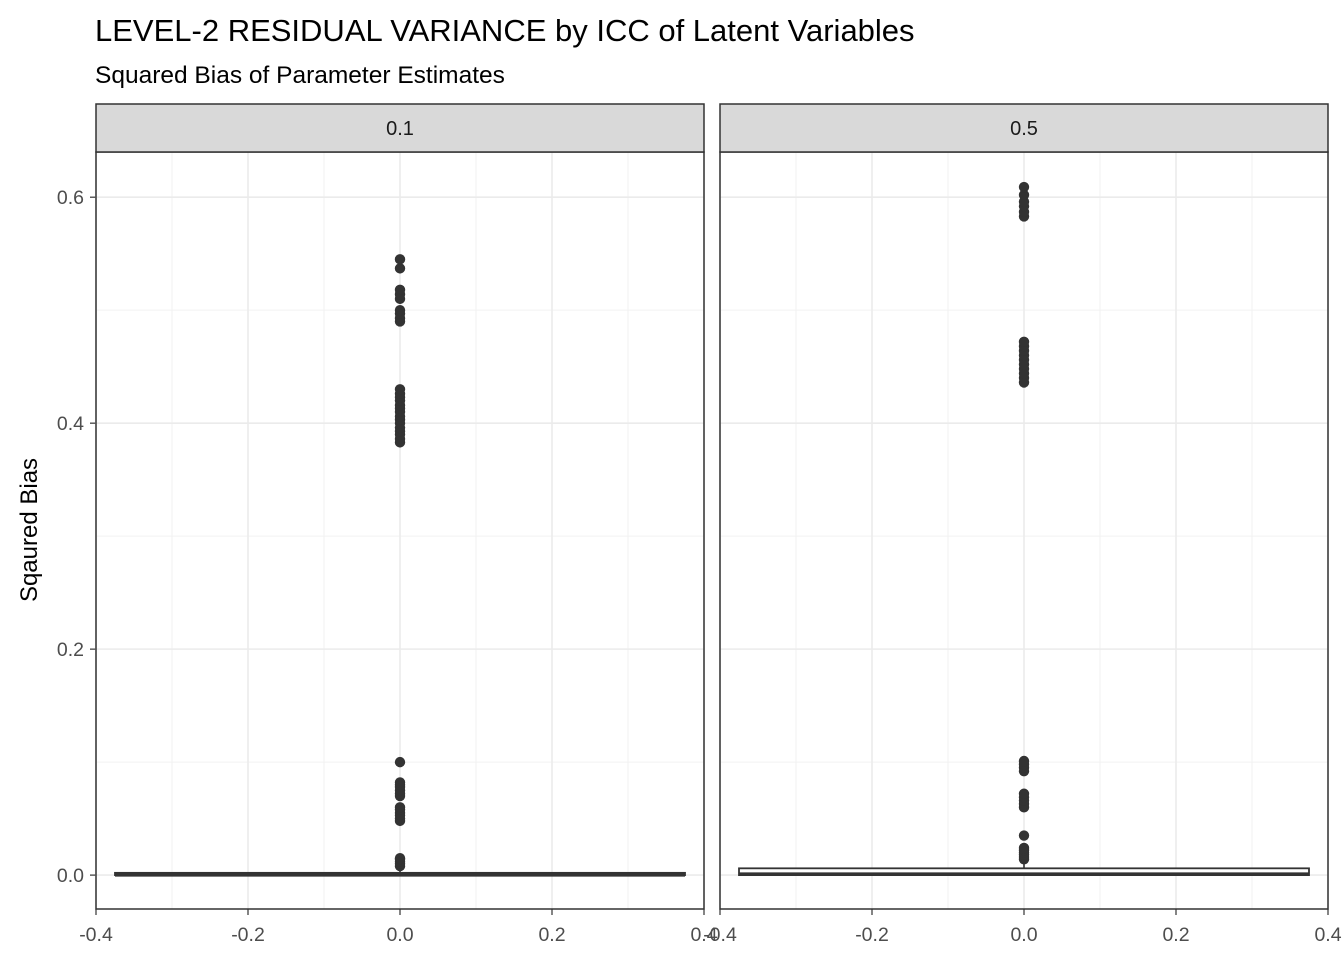 The width and height of the screenshot is (1344, 960). Describe the element at coordinates (29, 530) in the screenshot. I see `y-axis-title: Sqaured Bias` at that location.